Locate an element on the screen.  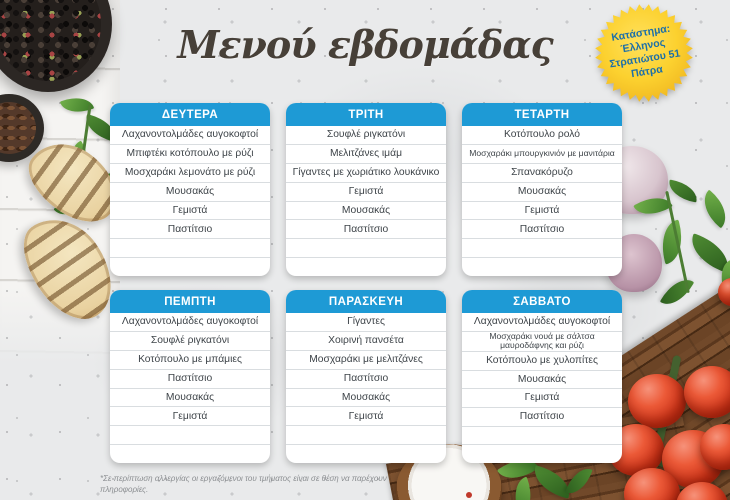
menu-item: Μοσχαράκι λεμονάτο με ρύζι is located at coordinates (190, 173).